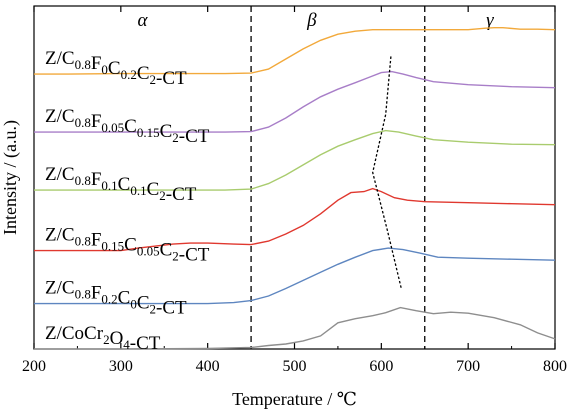 The image size is (575, 413). Describe the element at coordinates (490, 20) in the screenshot. I see `region-label: γ` at that location.